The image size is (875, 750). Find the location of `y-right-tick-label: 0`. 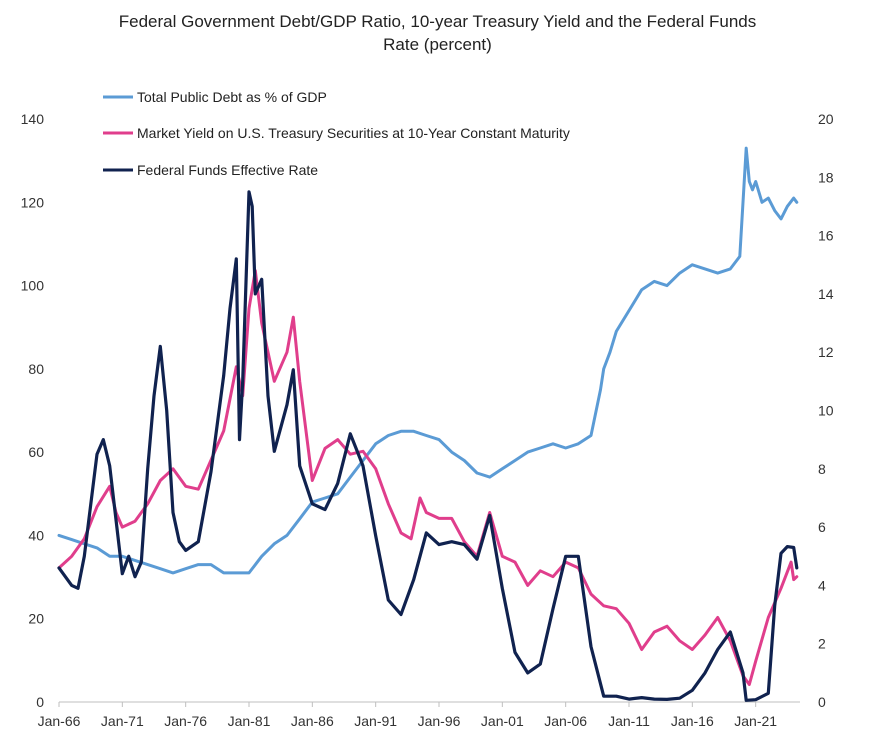

y-right-tick-label: 0 is located at coordinates (822, 702).